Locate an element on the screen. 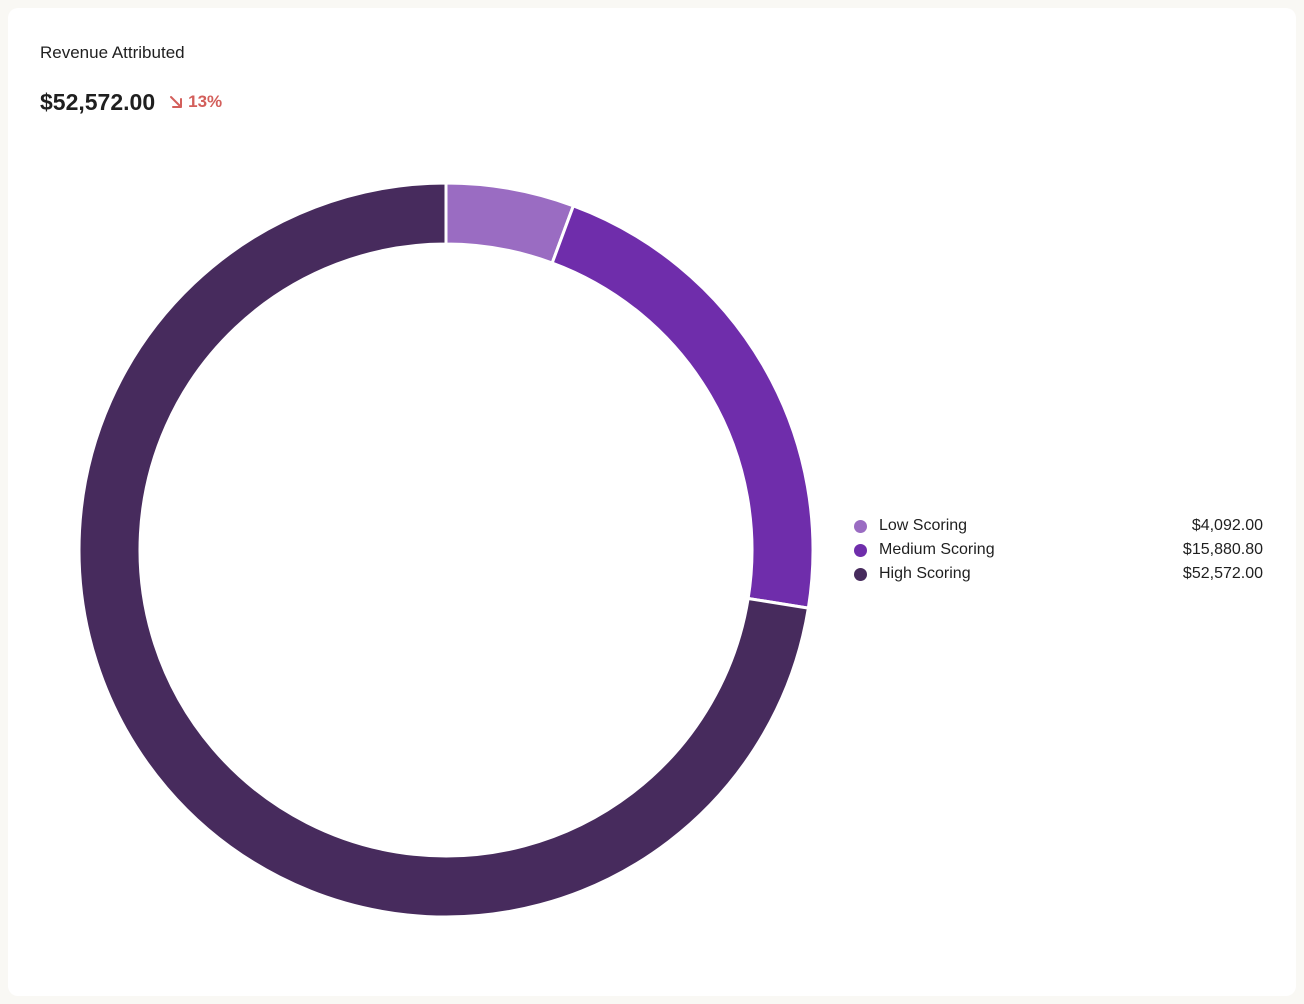 The width and height of the screenshot is (1304, 1004). legend-label: Medium Scoring is located at coordinates (937, 549).